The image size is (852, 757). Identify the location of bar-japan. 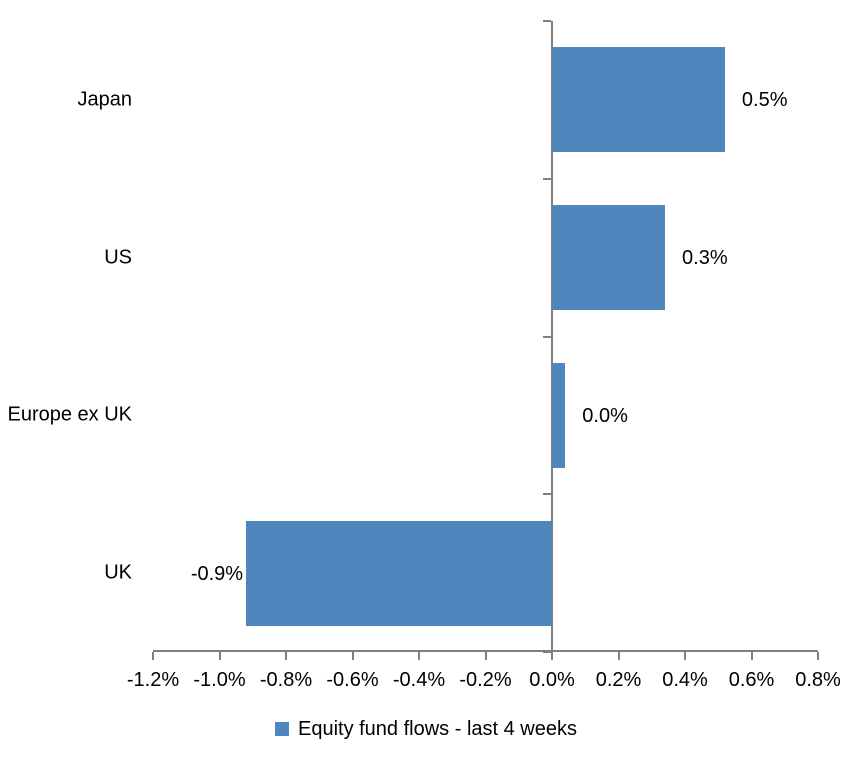
(638, 99).